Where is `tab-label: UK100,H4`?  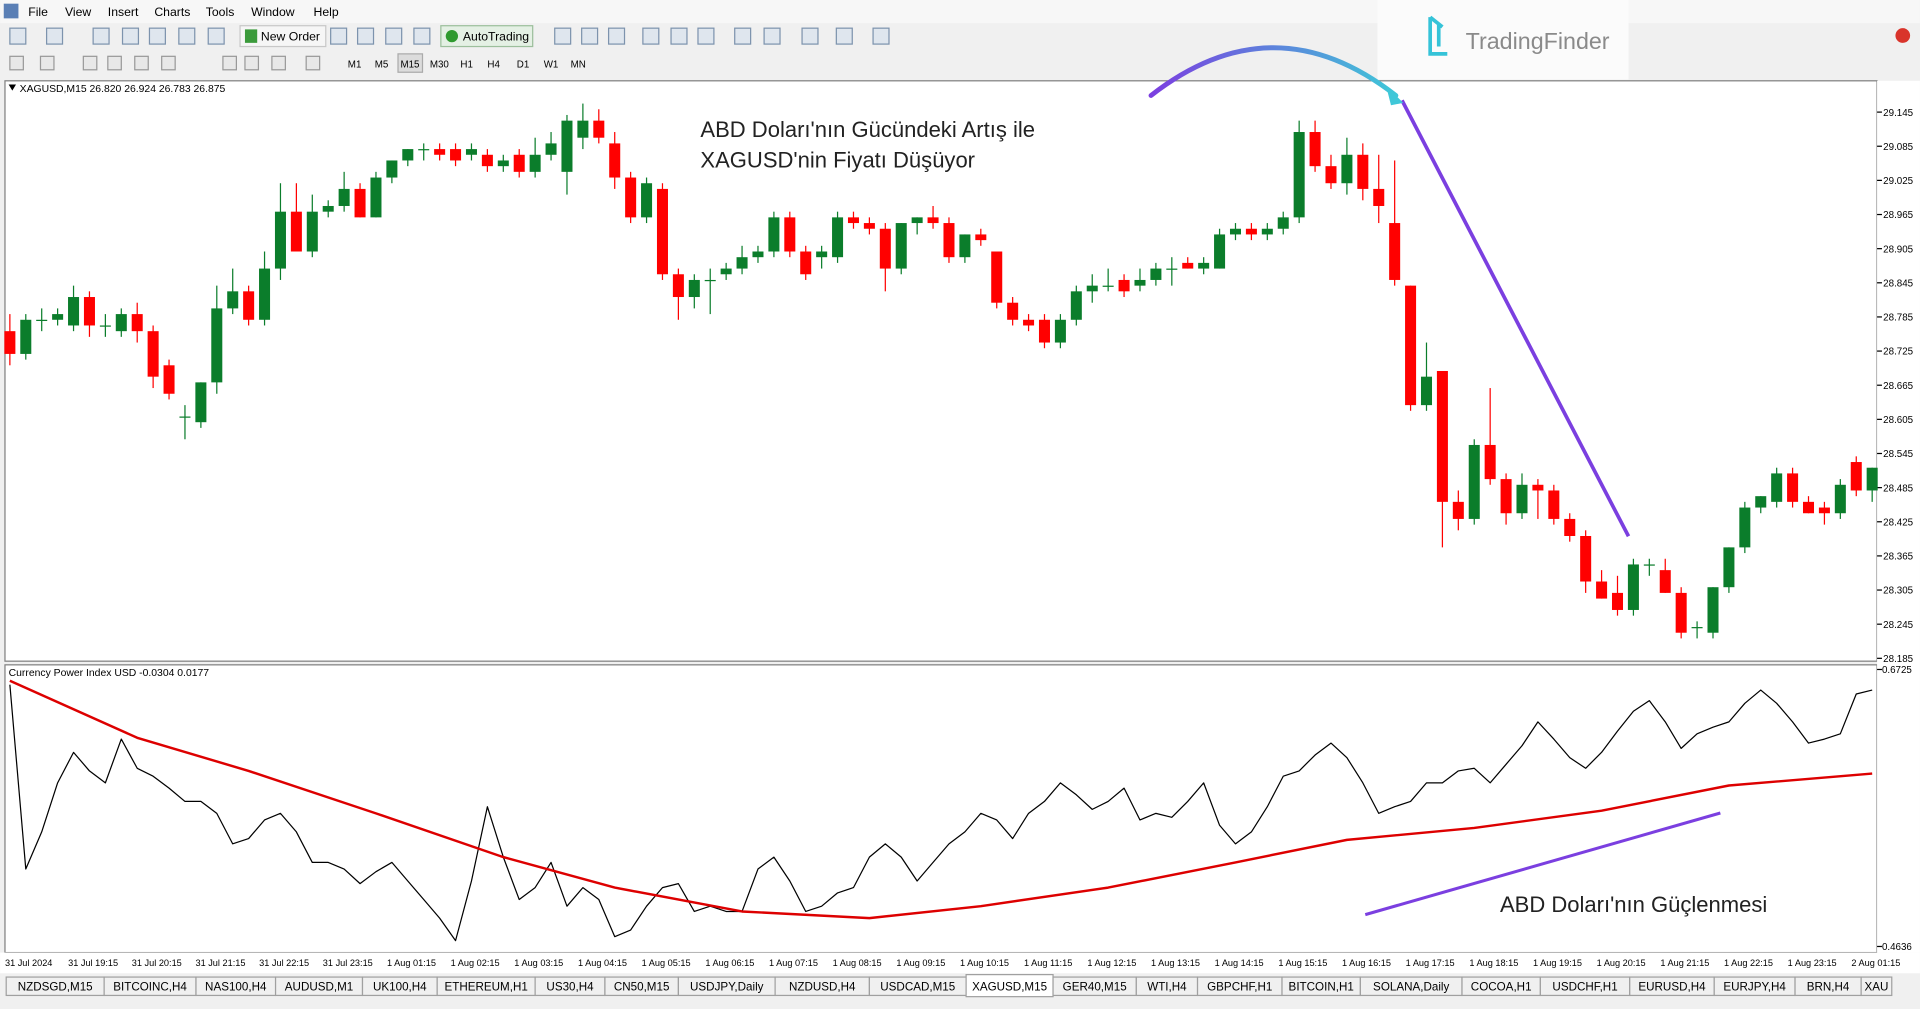 tab-label: UK100,H4 is located at coordinates (400, 987).